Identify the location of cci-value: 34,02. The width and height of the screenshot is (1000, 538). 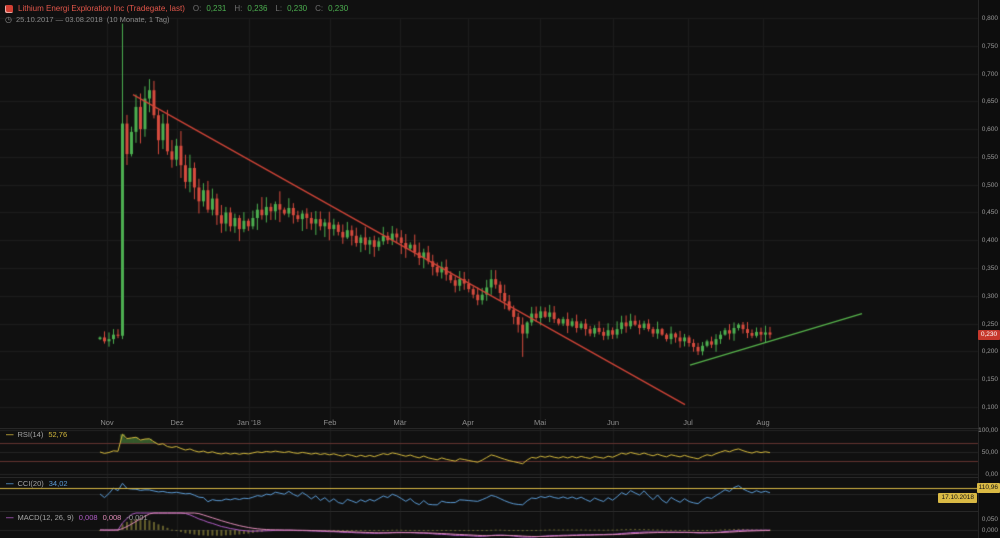
(58, 483).